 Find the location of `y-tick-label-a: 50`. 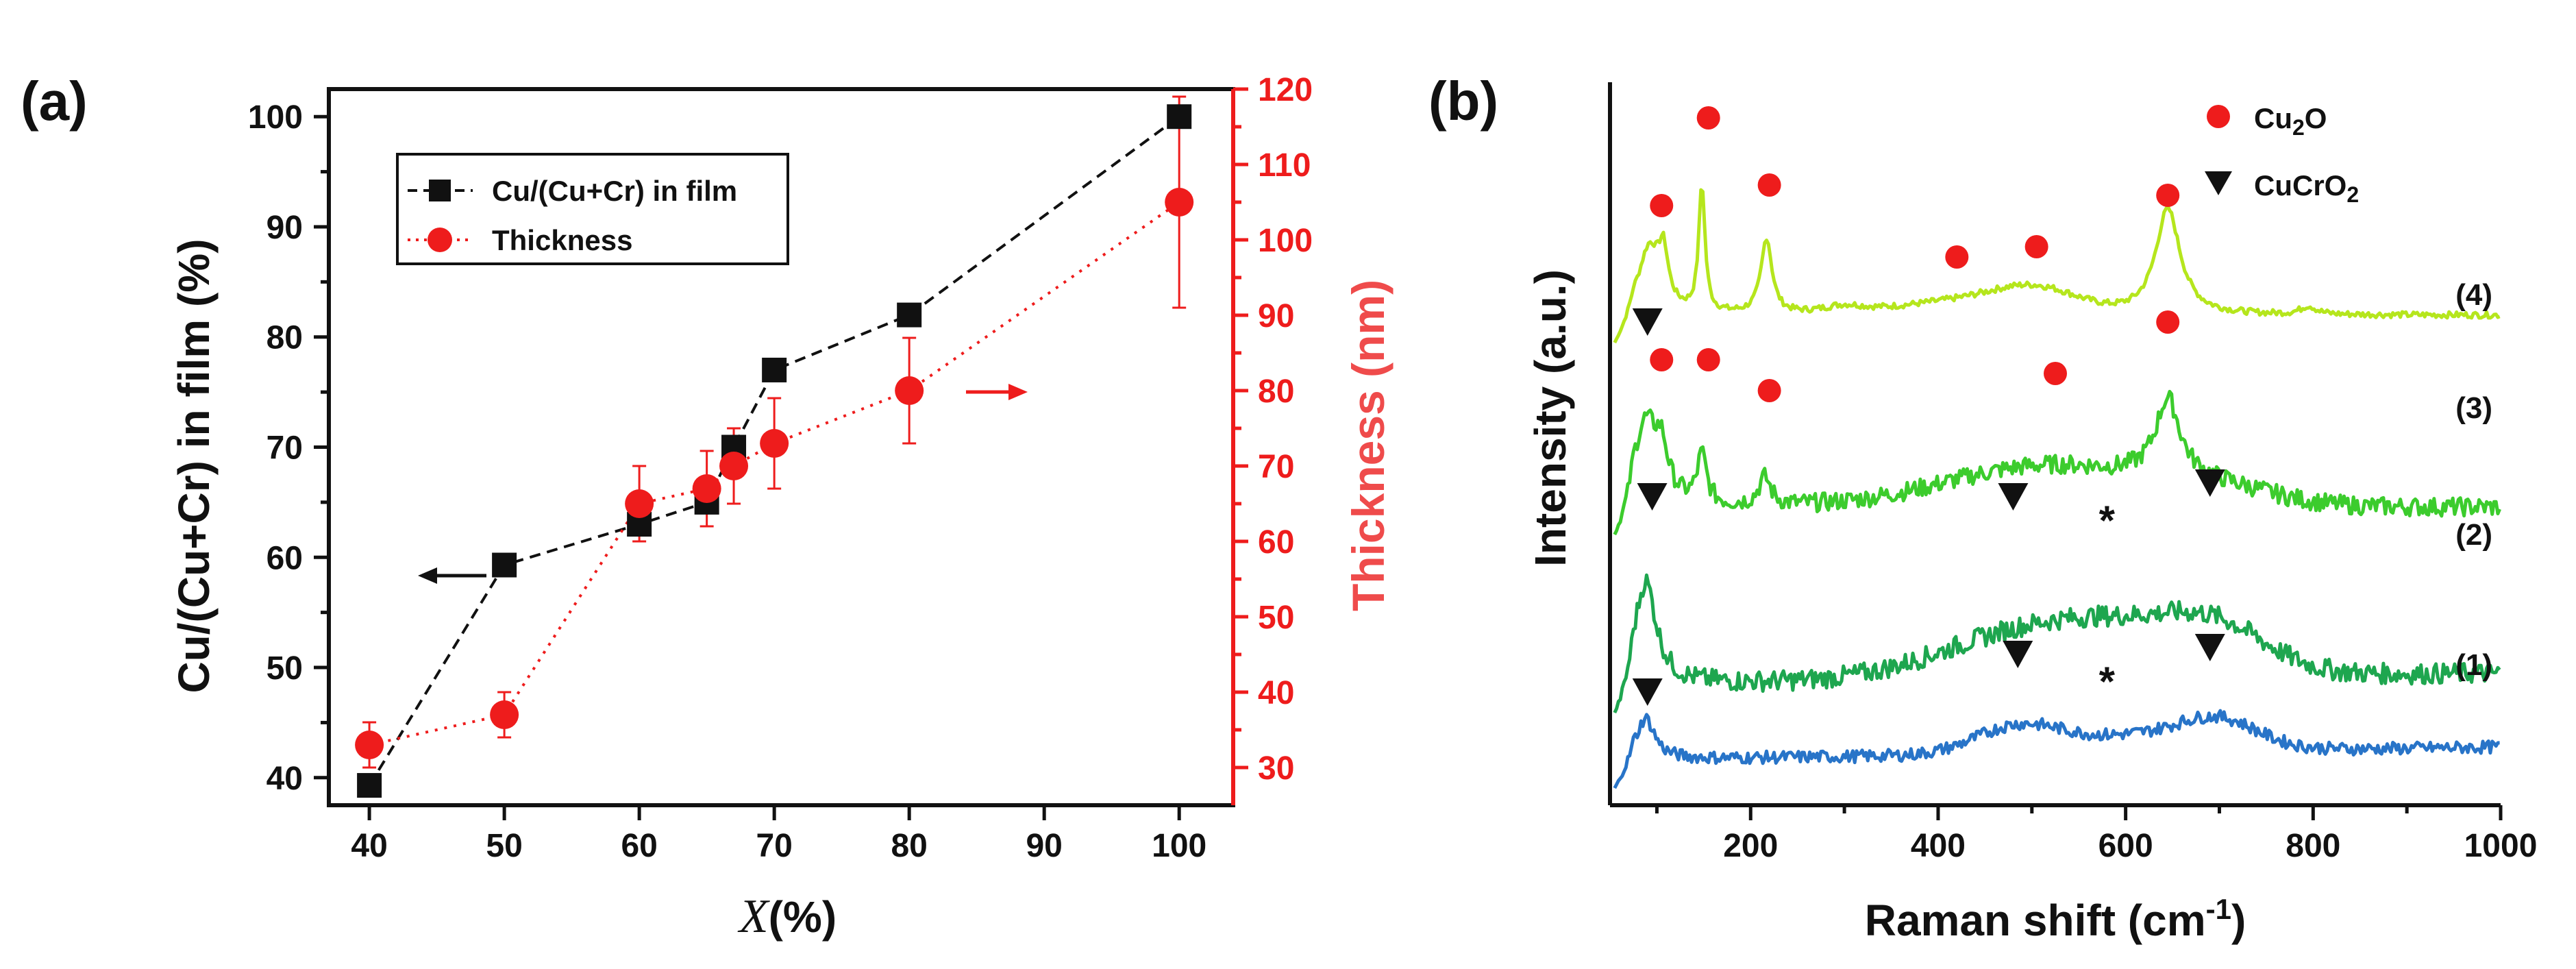

y-tick-label-a: 50 is located at coordinates (285, 668).